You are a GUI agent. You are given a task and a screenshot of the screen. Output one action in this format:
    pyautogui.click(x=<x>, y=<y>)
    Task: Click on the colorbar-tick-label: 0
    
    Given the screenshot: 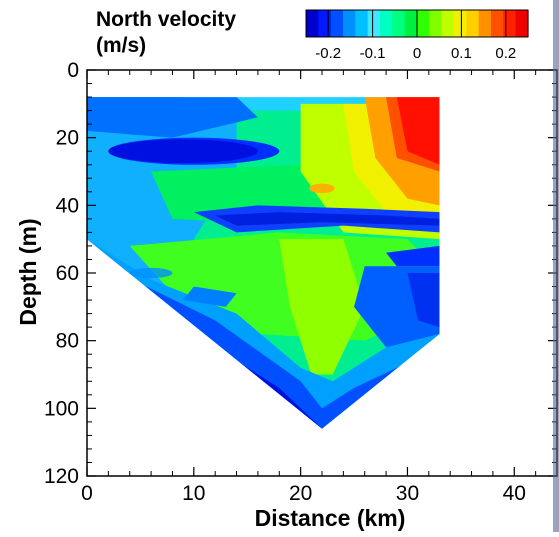 What is the action you would take?
    pyautogui.click(x=417, y=53)
    